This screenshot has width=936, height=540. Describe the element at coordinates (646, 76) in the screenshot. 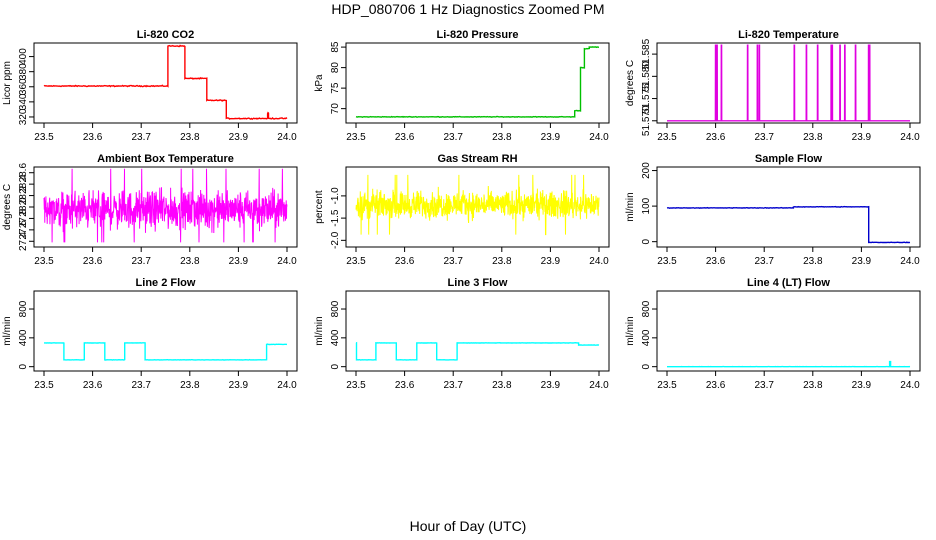

I see `y-tick-label: 51.580` at that location.